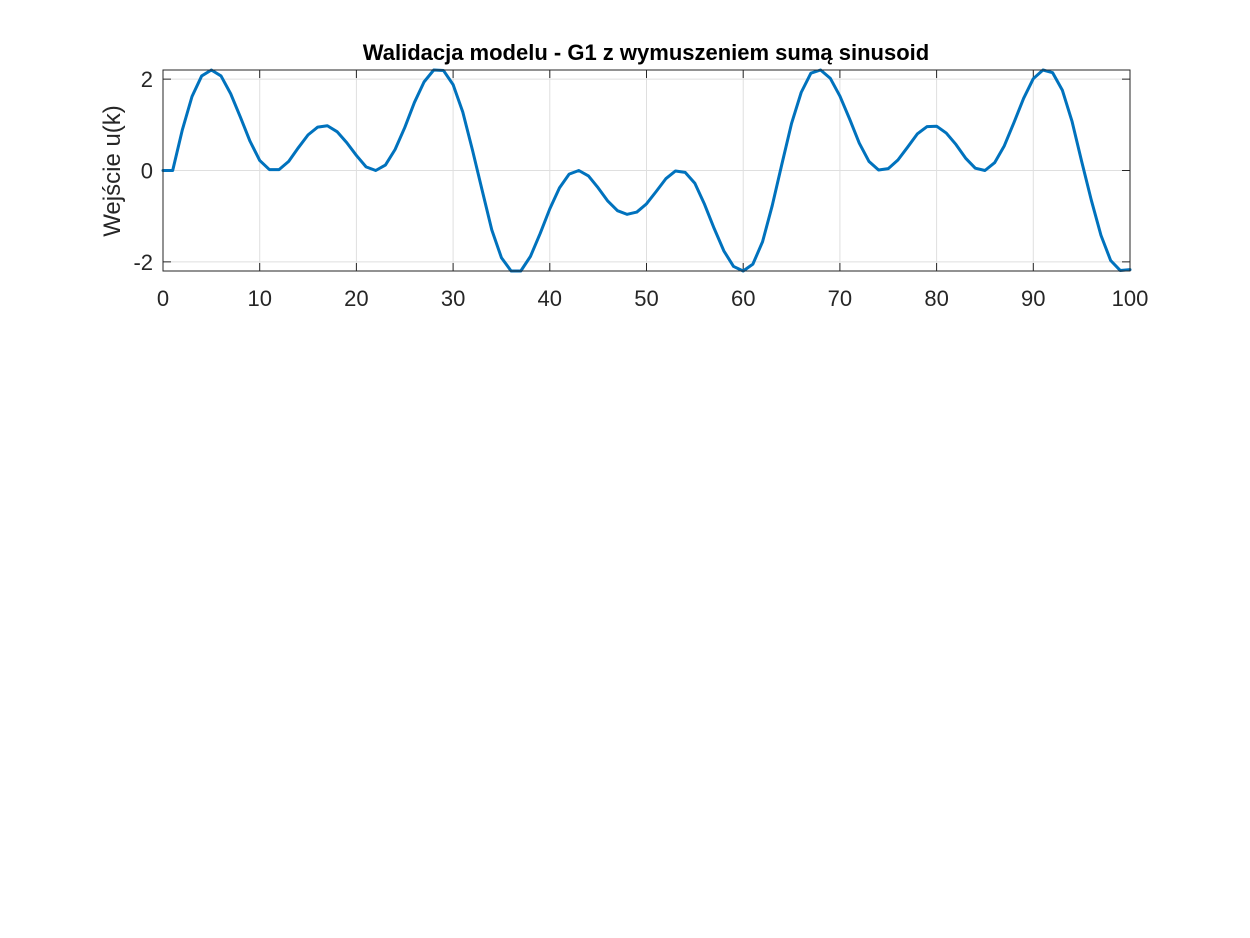 The width and height of the screenshot is (1250, 938). Describe the element at coordinates (112, 171) in the screenshot. I see `y-axis-label: Wejście u(k)` at that location.